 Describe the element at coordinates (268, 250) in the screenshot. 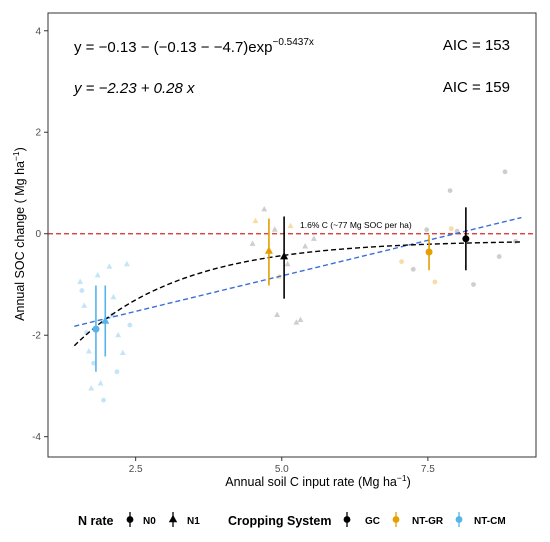

I see `summary-nt-gr-n1-point` at that location.